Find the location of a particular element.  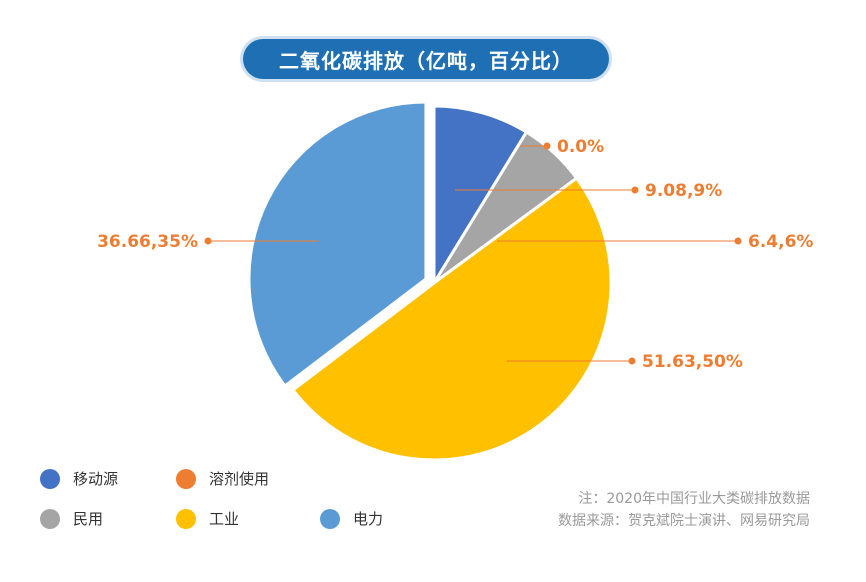

legend-label: 工业 is located at coordinates (224, 519).